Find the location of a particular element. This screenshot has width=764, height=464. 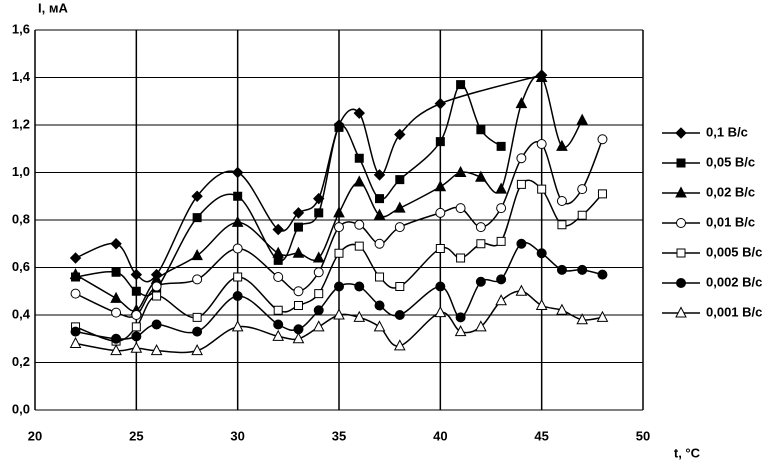

y-tick-label: 0,8 is located at coordinates (21, 218).